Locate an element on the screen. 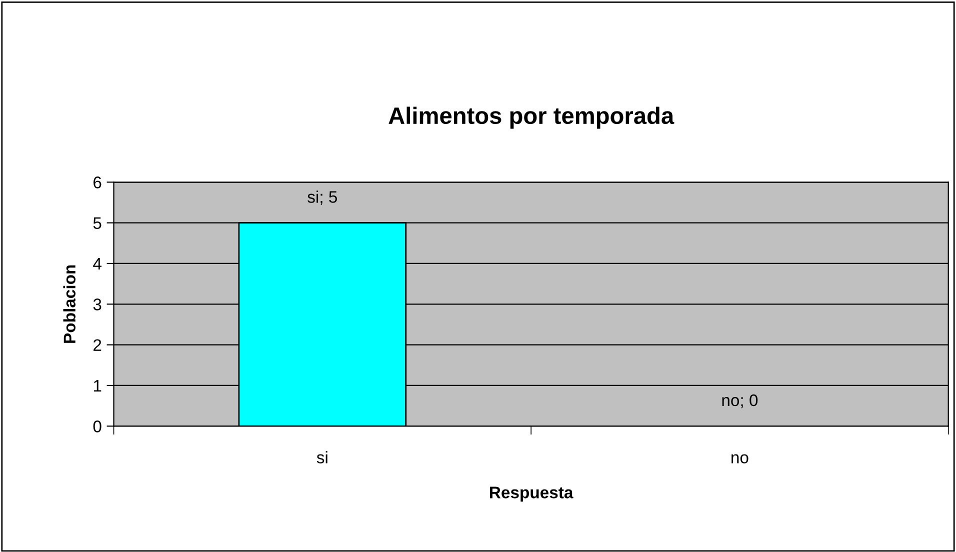 This screenshot has height=552, width=956. chart-title: Alimentos por temporada is located at coordinates (531, 117).